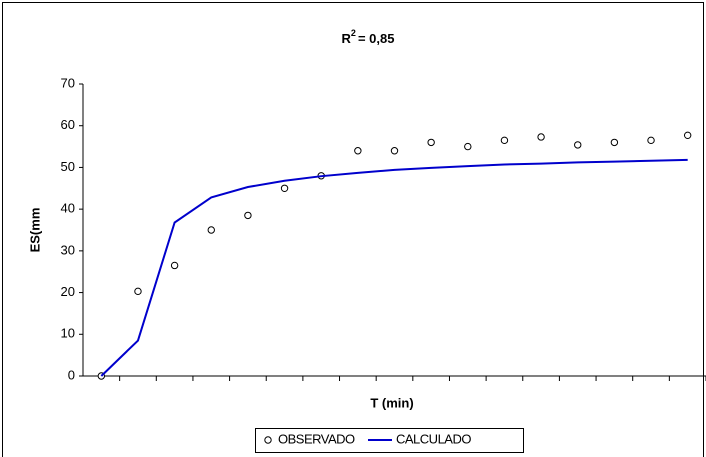 Image resolution: width=706 pixels, height=457 pixels. I want to click on y-tick-label: 20, so click(68, 291).